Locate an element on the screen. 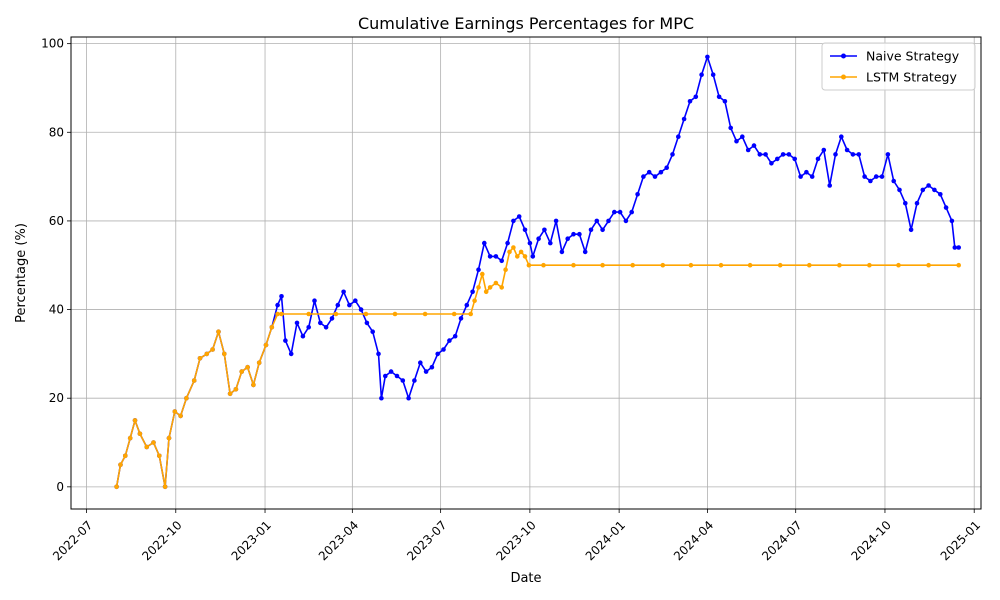  y-tick-label: 100 is located at coordinates (52, 44).